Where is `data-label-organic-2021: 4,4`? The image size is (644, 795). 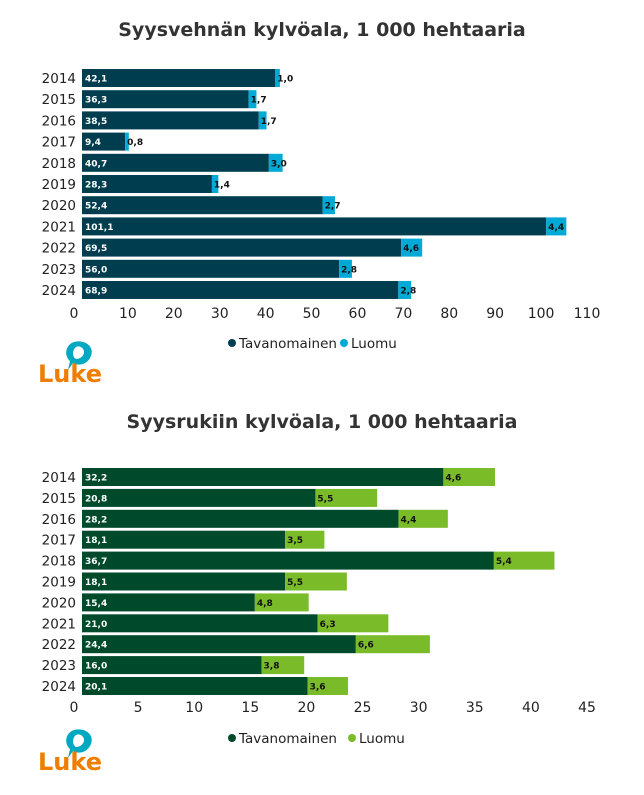
data-label-organic-2021: 4,4 is located at coordinates (556, 228).